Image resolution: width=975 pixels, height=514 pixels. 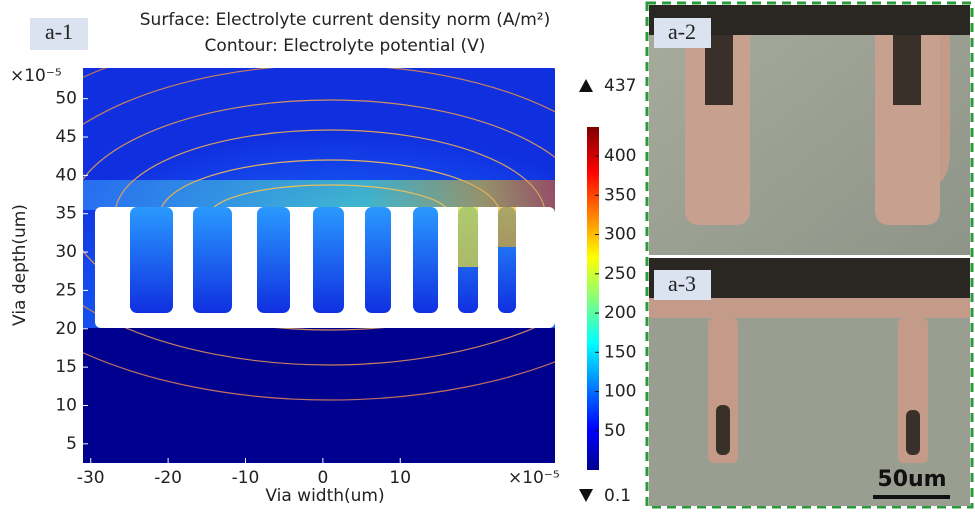 I want to click on y-scale-label: ×10⁻⁵, so click(x=36, y=76).